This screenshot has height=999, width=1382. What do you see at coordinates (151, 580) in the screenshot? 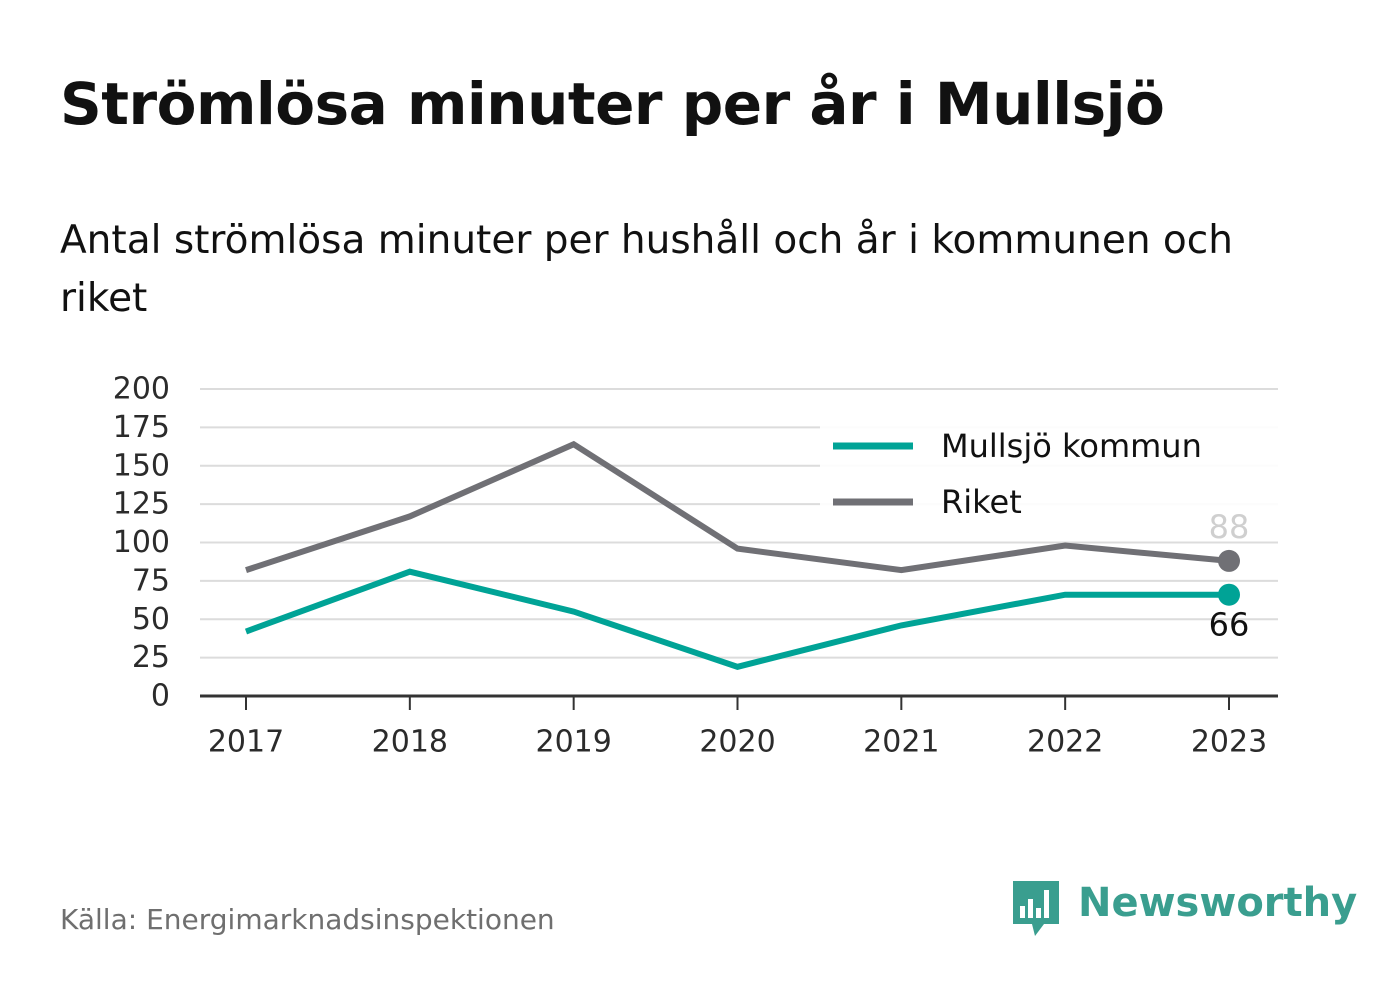
I see `y-tick-label: 75` at bounding box center [151, 580].